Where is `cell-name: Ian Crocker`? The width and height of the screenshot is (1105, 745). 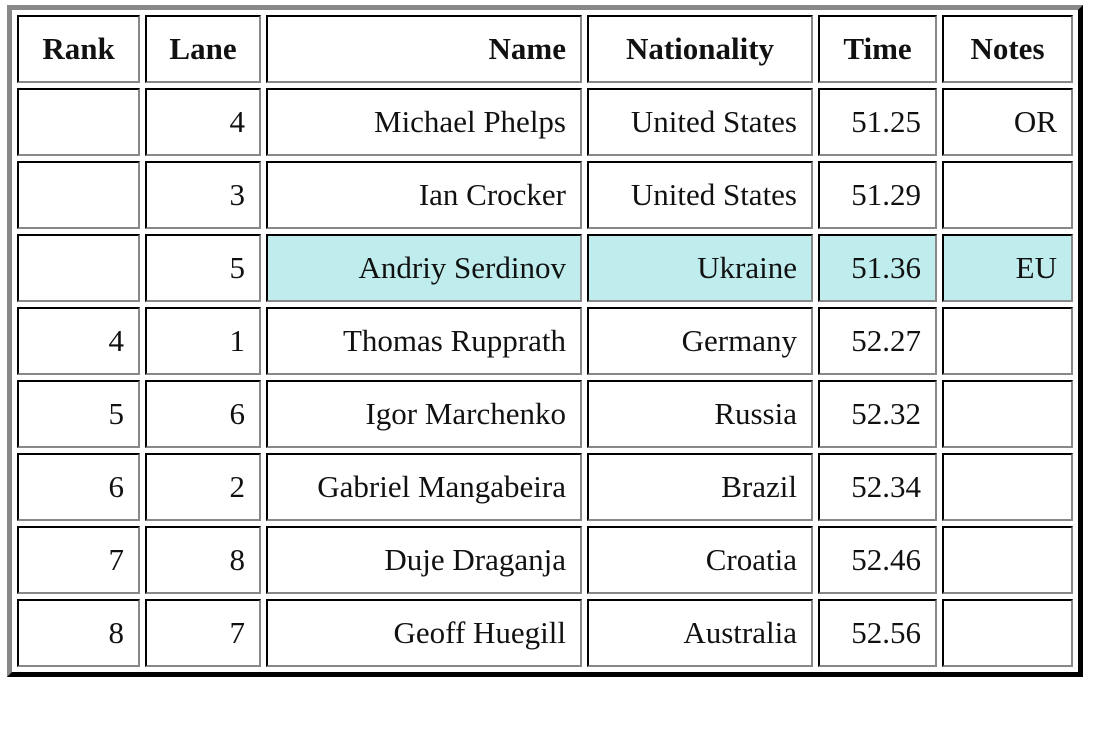
cell-name: Ian Crocker is located at coordinates (424, 195).